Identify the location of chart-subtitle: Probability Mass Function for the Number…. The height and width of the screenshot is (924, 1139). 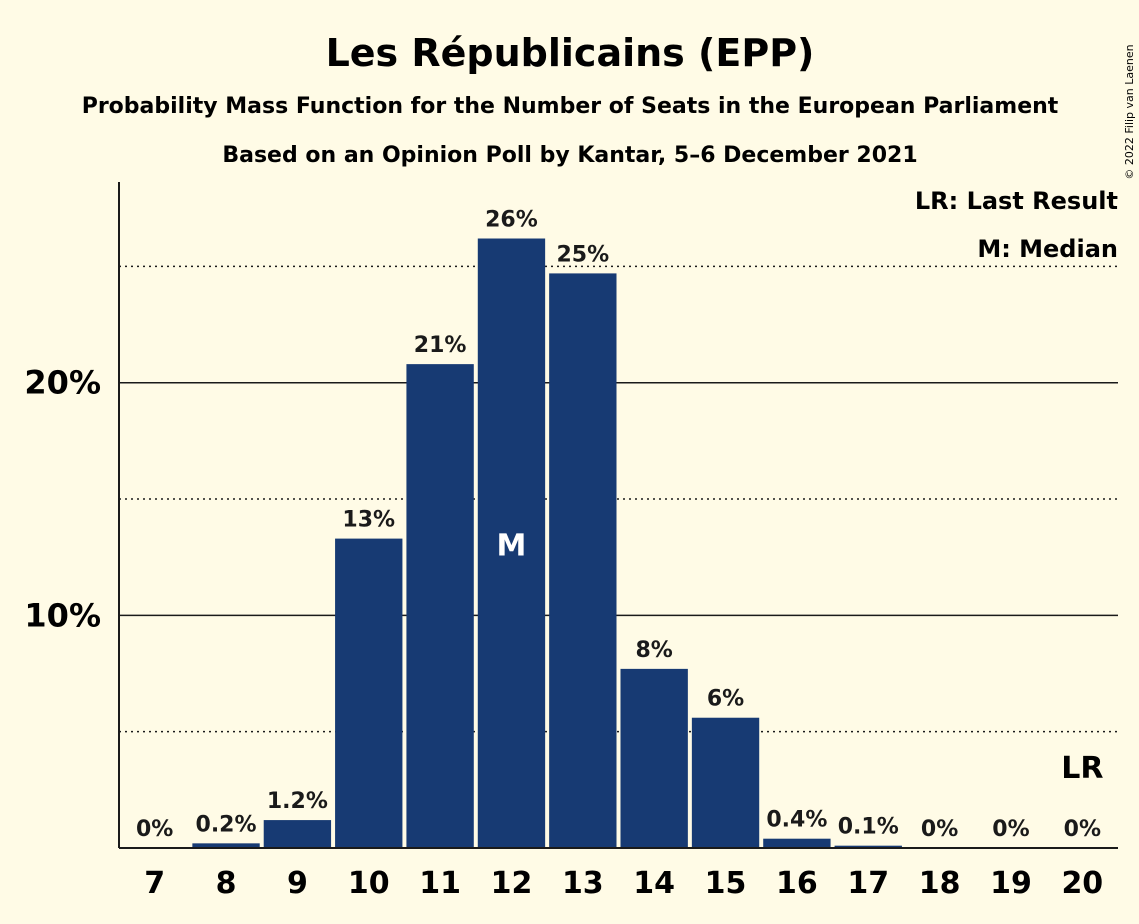
(570, 106).